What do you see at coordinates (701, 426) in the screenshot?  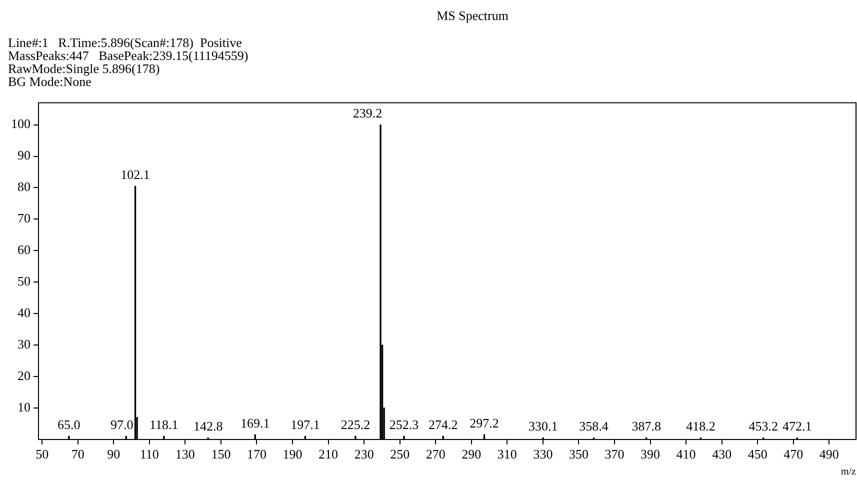 I see `annotation: 418.2` at bounding box center [701, 426].